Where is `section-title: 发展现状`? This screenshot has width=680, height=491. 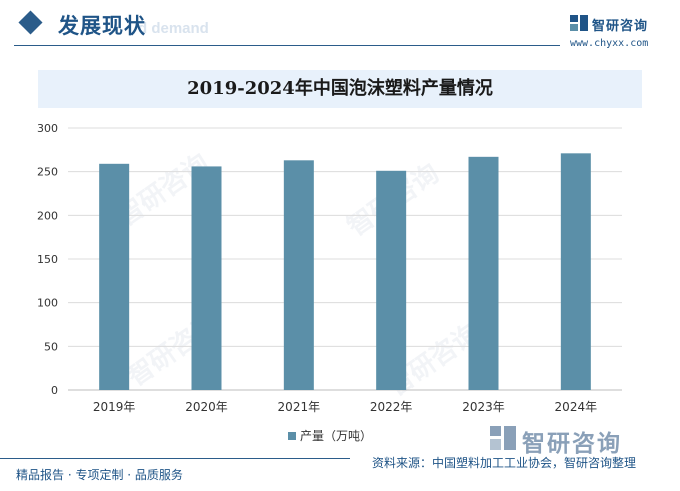
section-title: 发展现状 is located at coordinates (102, 26).